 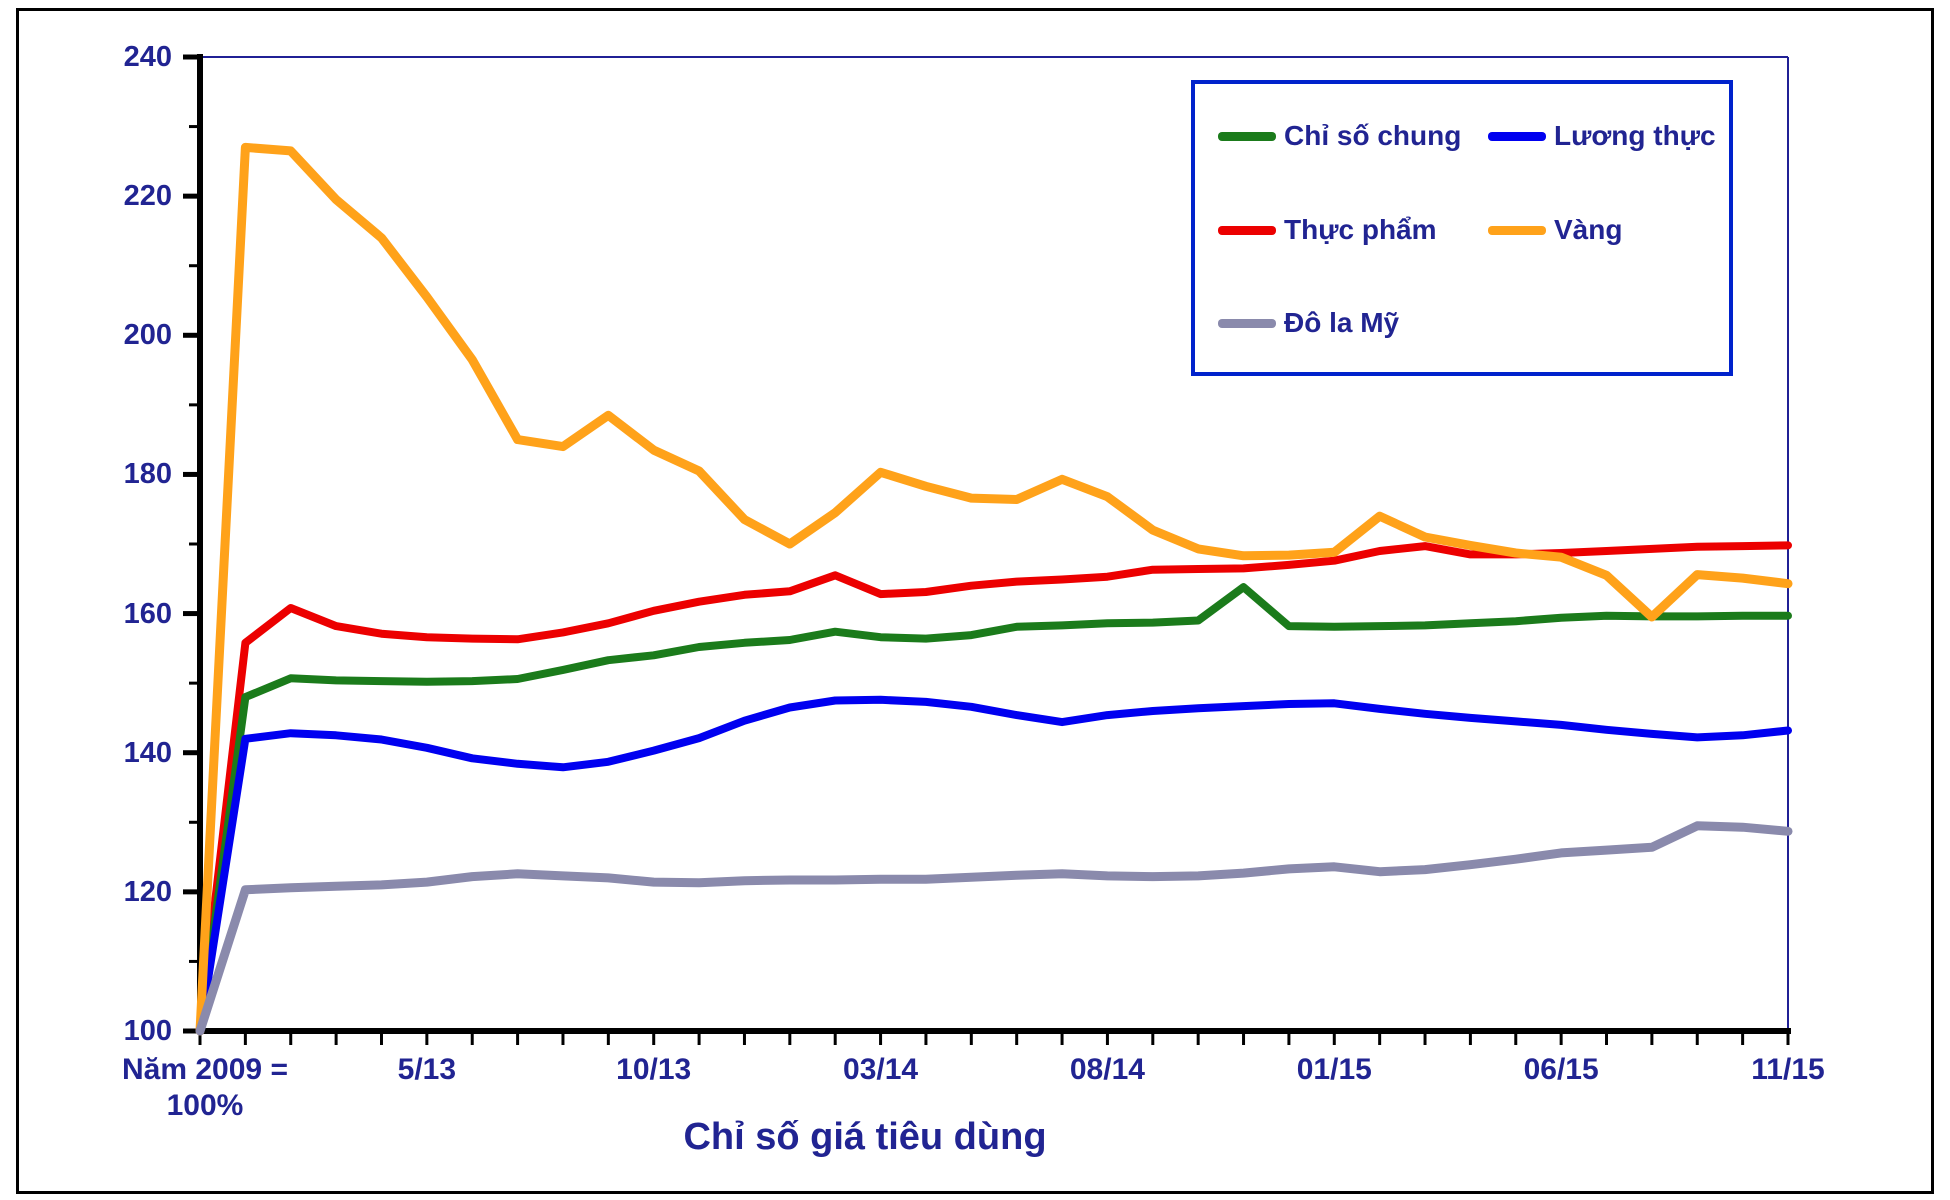 What do you see at coordinates (1588, 229) in the screenshot?
I see `legend-label: Vàng` at bounding box center [1588, 229].